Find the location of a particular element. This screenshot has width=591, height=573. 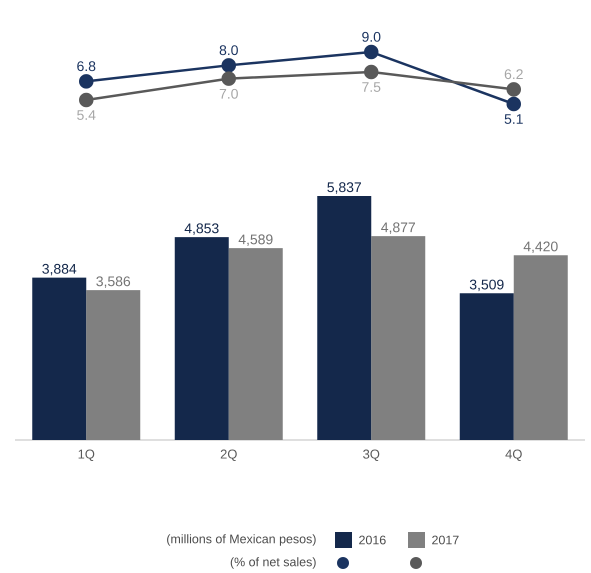

x-tick-label: 3Q is located at coordinates (371, 456).